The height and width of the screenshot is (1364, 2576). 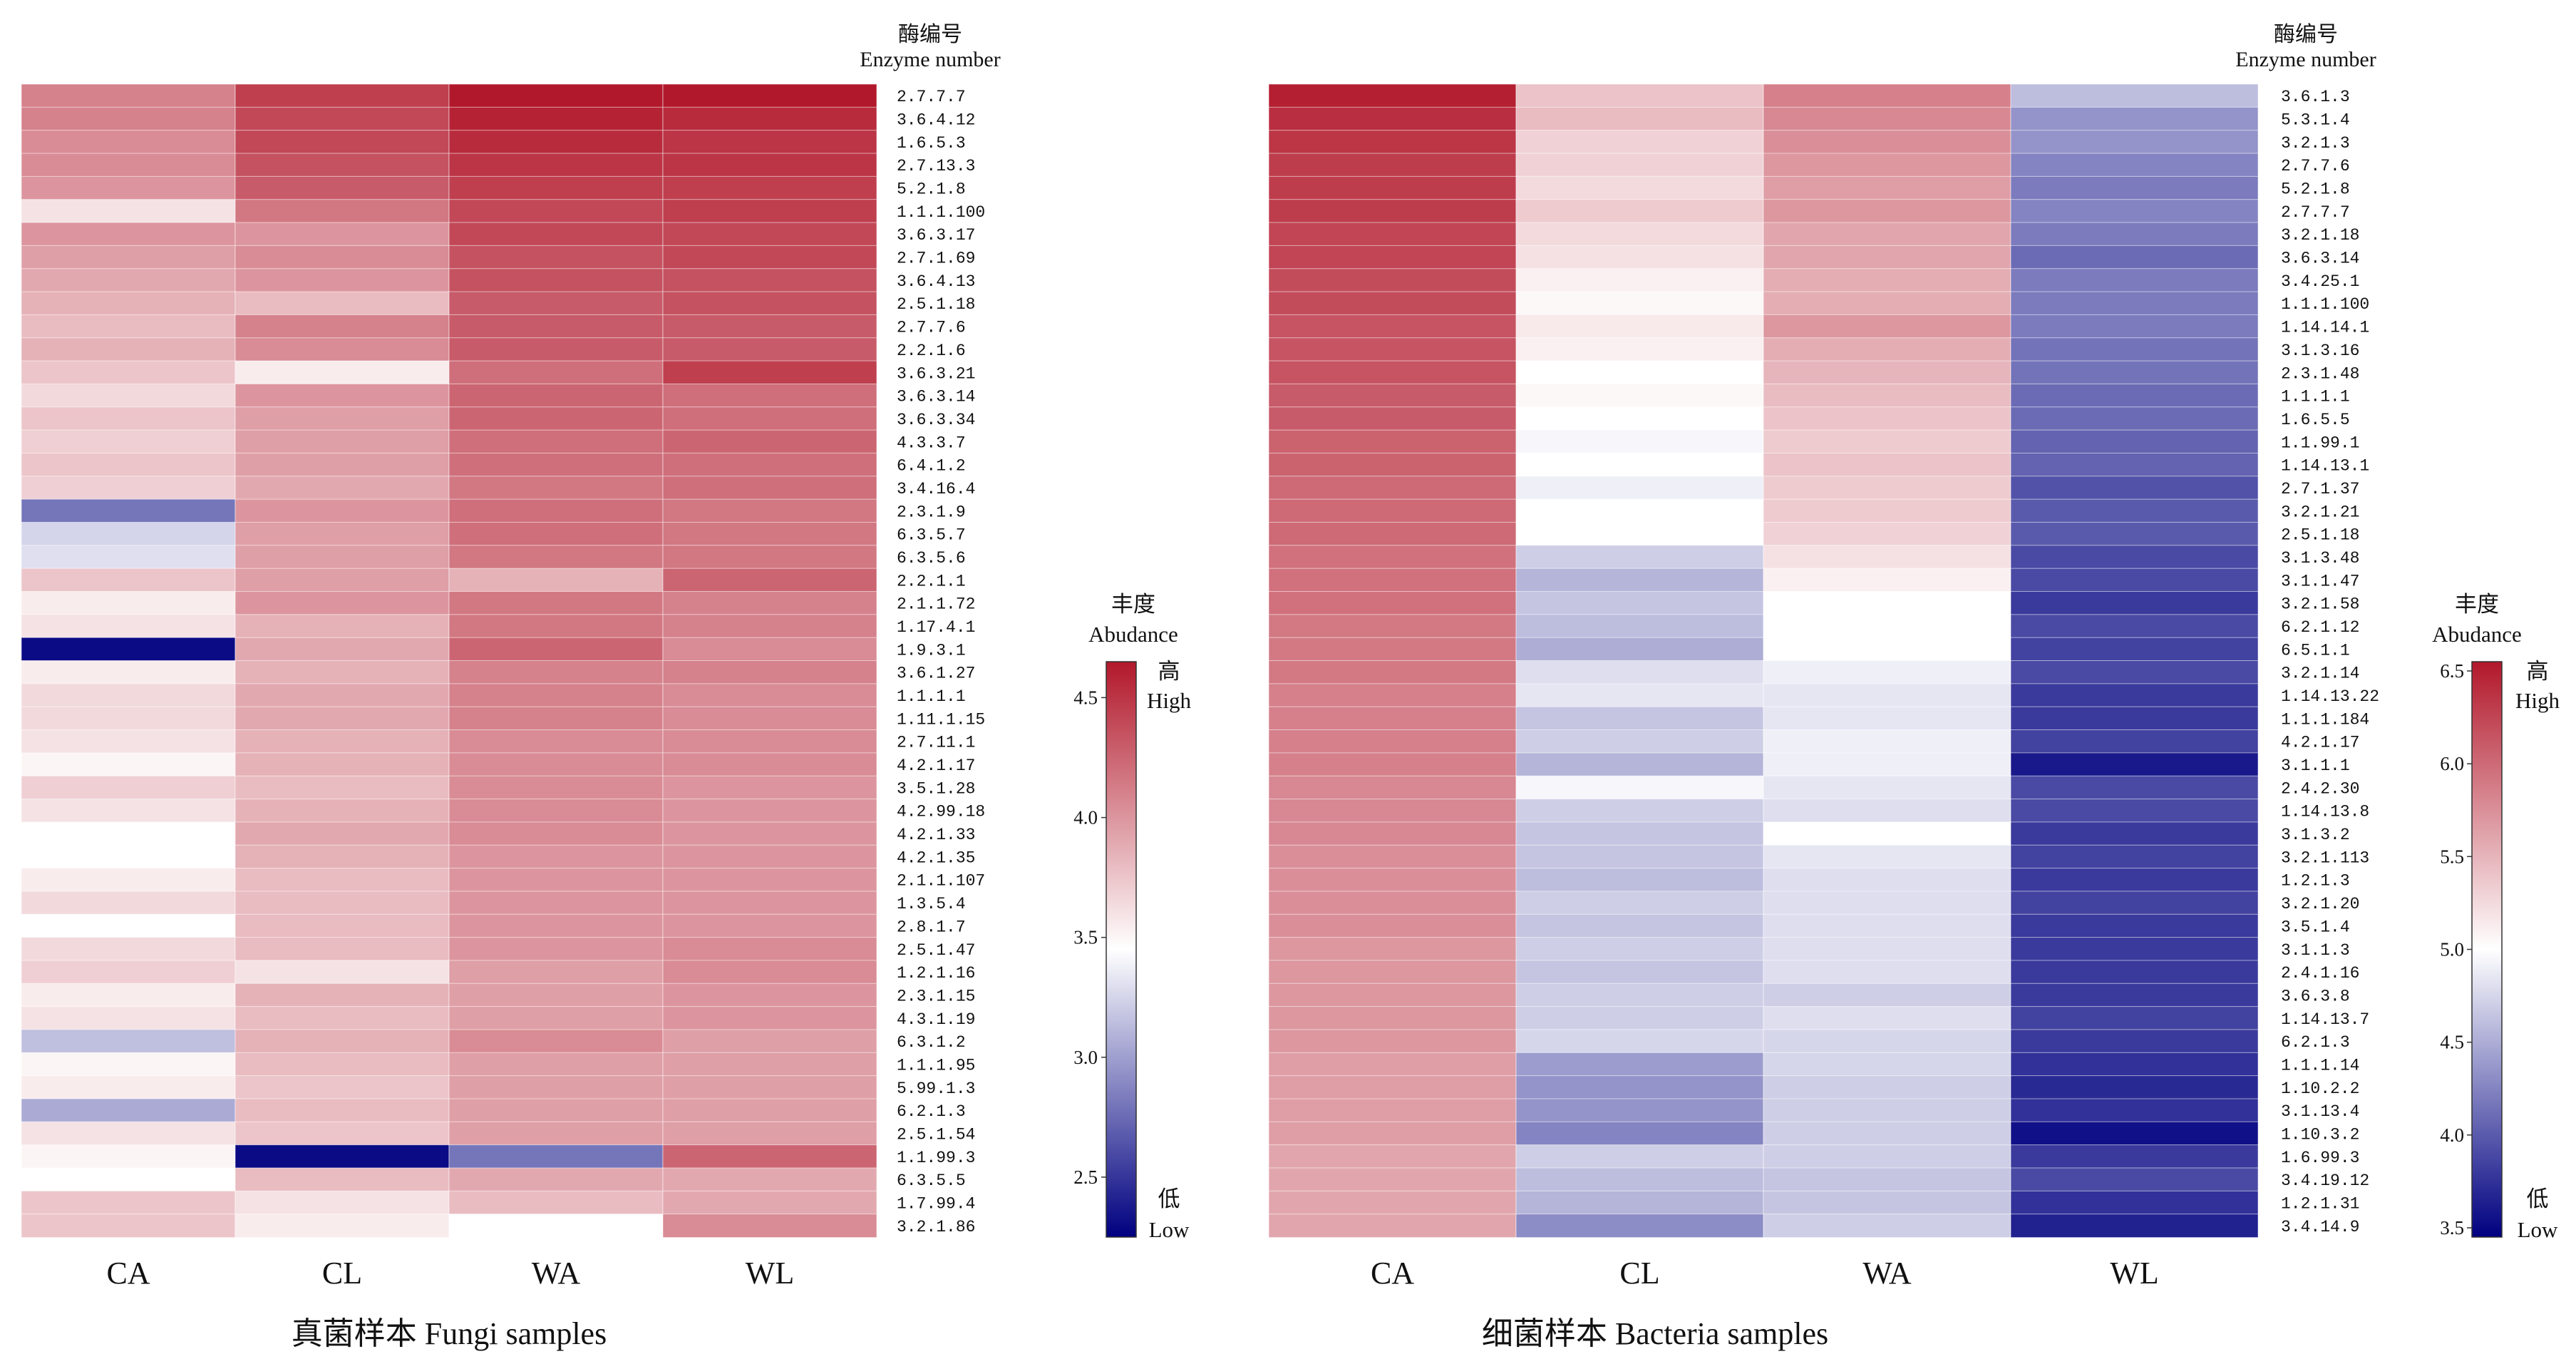 What do you see at coordinates (1121, 950) in the screenshot?
I see `colorbar-gradient` at bounding box center [1121, 950].